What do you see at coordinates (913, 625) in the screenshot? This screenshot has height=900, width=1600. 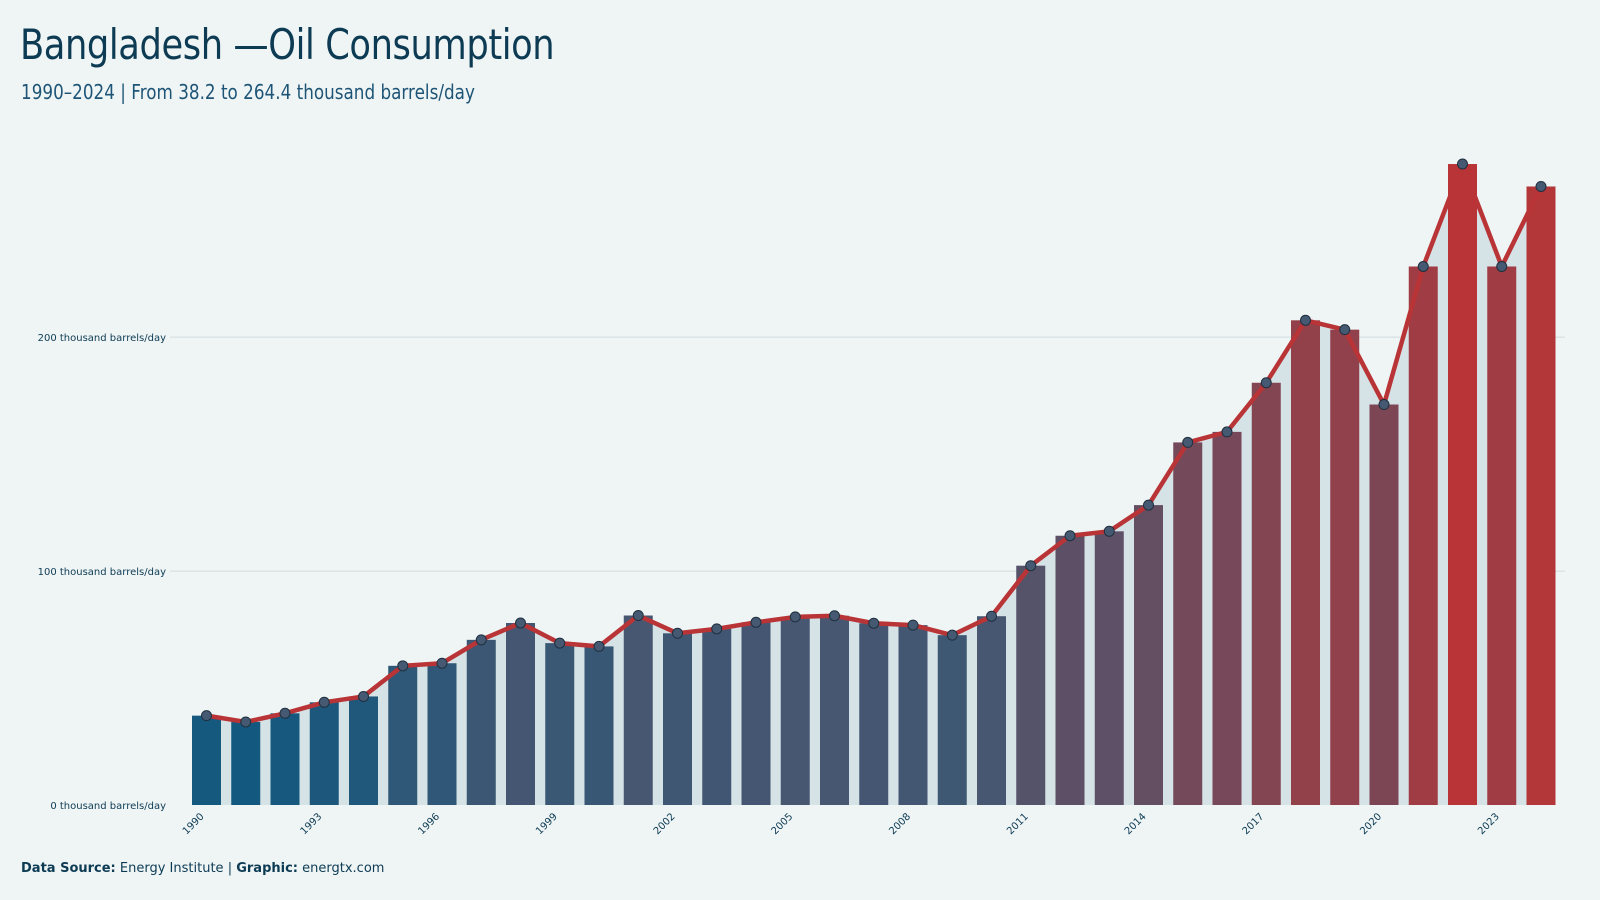 I see `marker-2008` at bounding box center [913, 625].